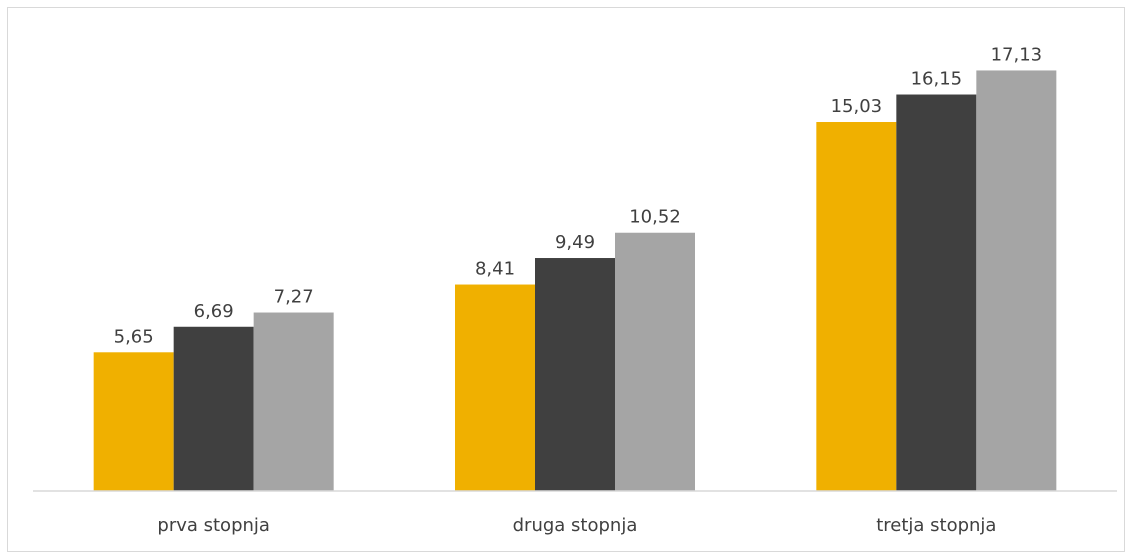 This screenshot has width=1132, height=552. I want to click on category-labels-group: prva stopnja druga stopnja tretja stopnja, so click(576, 525).